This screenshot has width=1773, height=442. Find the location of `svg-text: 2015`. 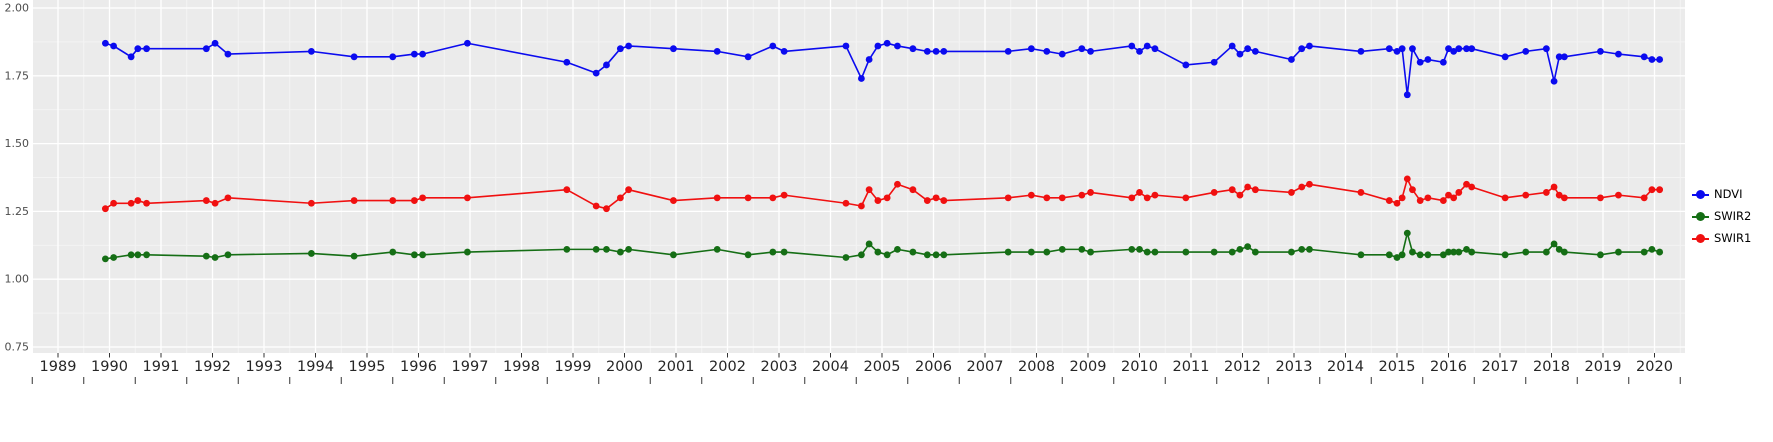

svg-text: 2015 is located at coordinates (1397, 367).